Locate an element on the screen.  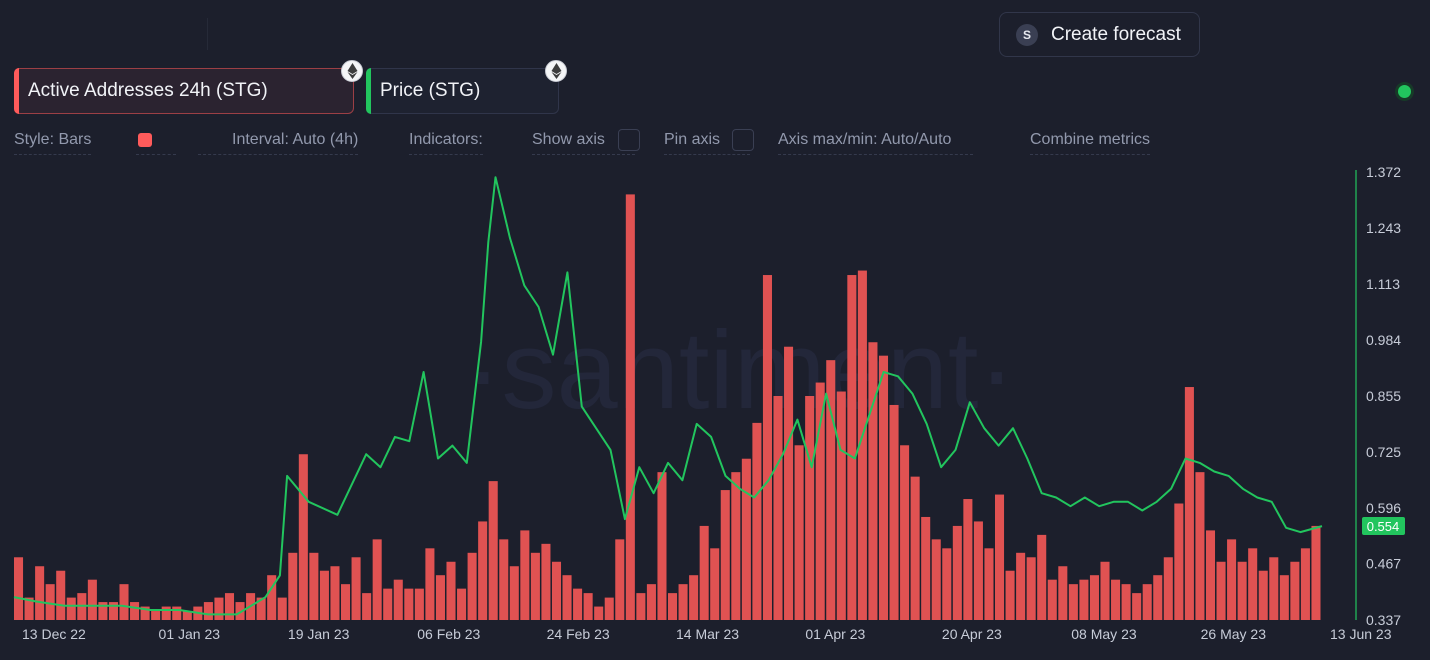
x-tick-label: 08 May 23 is located at coordinates (1104, 634).